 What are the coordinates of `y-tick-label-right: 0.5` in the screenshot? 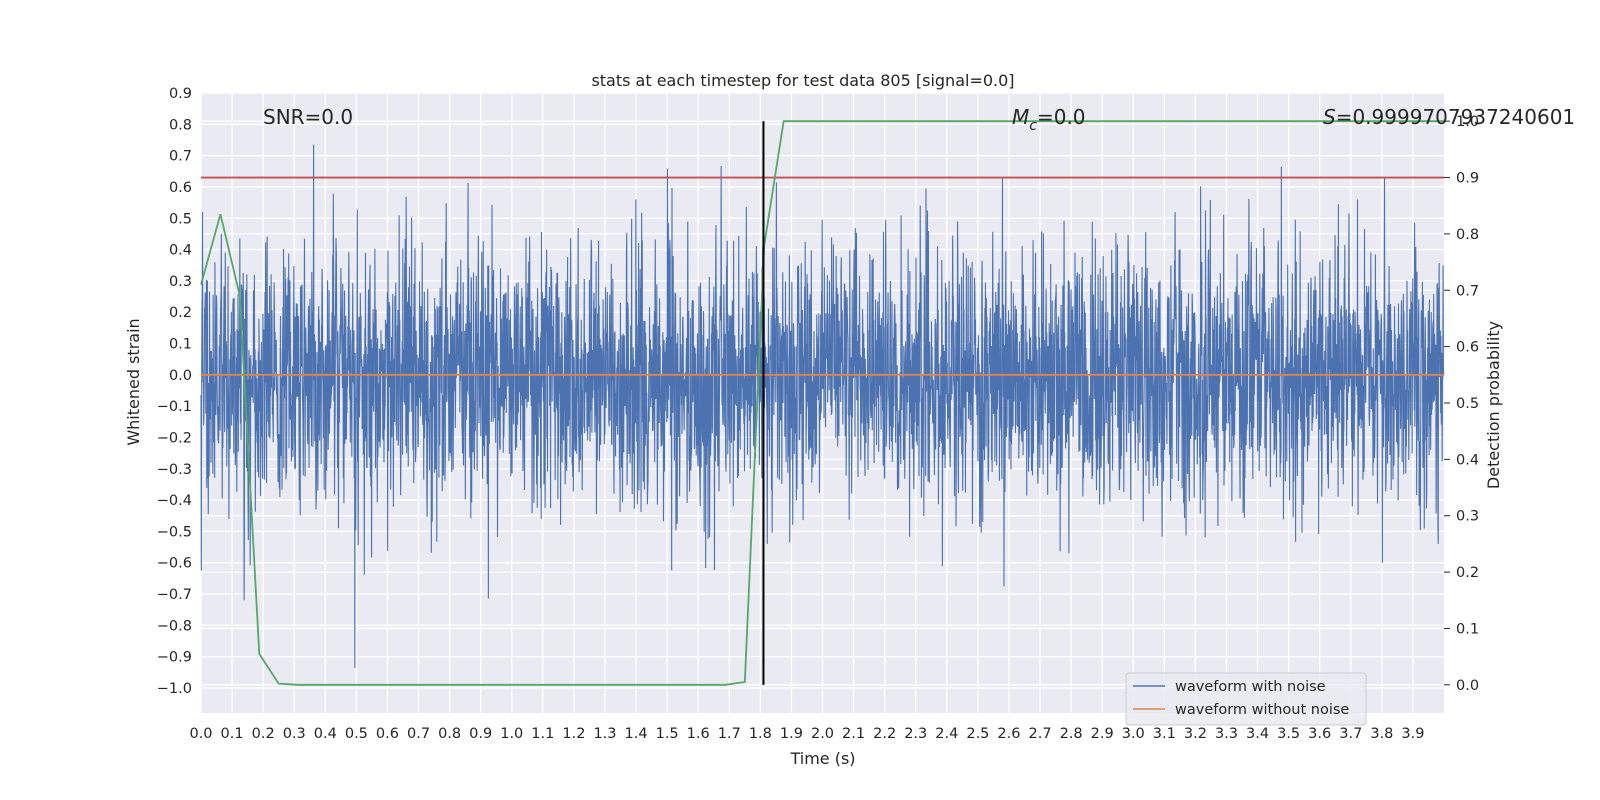 It's located at (1467, 404).